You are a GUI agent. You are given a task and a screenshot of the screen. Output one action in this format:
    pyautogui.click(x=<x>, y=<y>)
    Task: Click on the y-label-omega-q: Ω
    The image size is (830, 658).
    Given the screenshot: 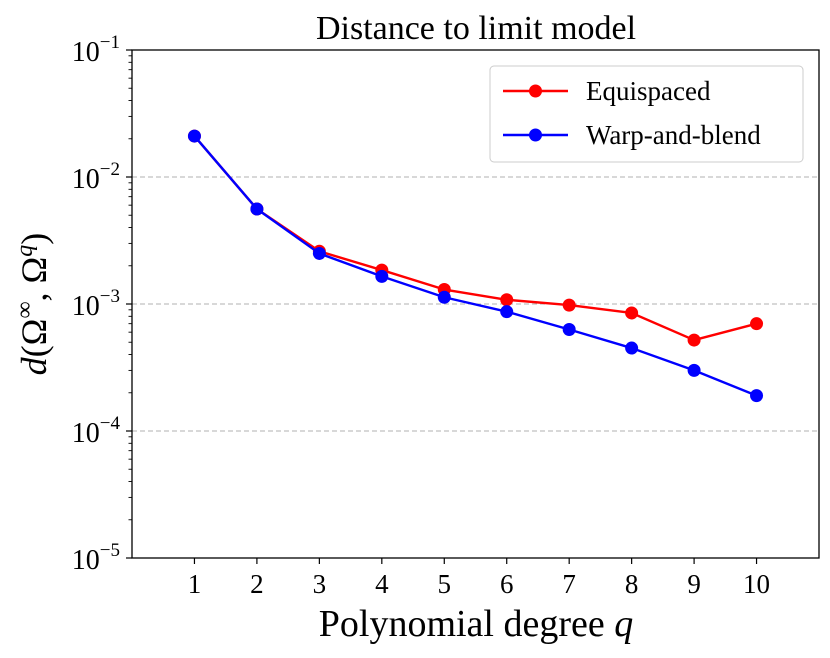 What is the action you would take?
    pyautogui.click(x=34, y=270)
    